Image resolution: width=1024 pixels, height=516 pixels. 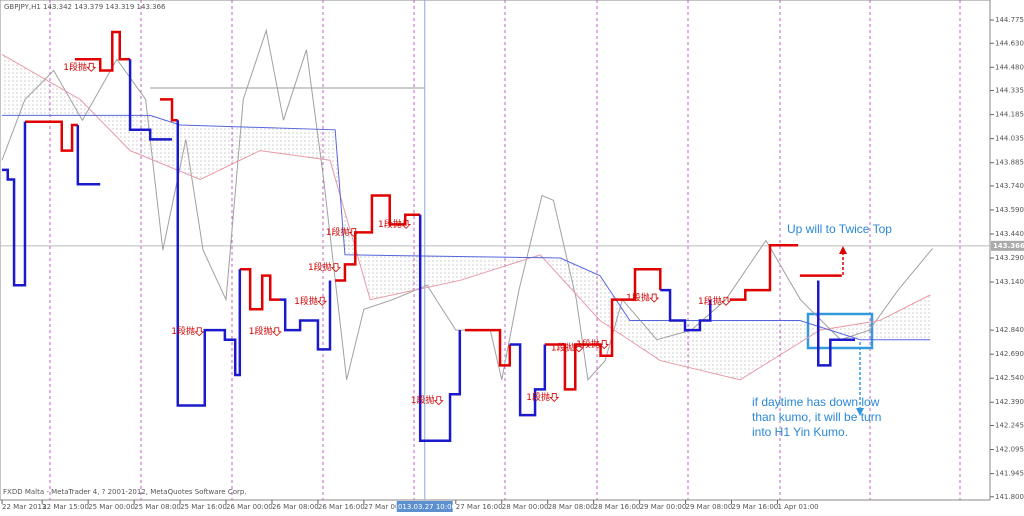 I want to click on crosshair-label-bg, so click(x=424, y=506).